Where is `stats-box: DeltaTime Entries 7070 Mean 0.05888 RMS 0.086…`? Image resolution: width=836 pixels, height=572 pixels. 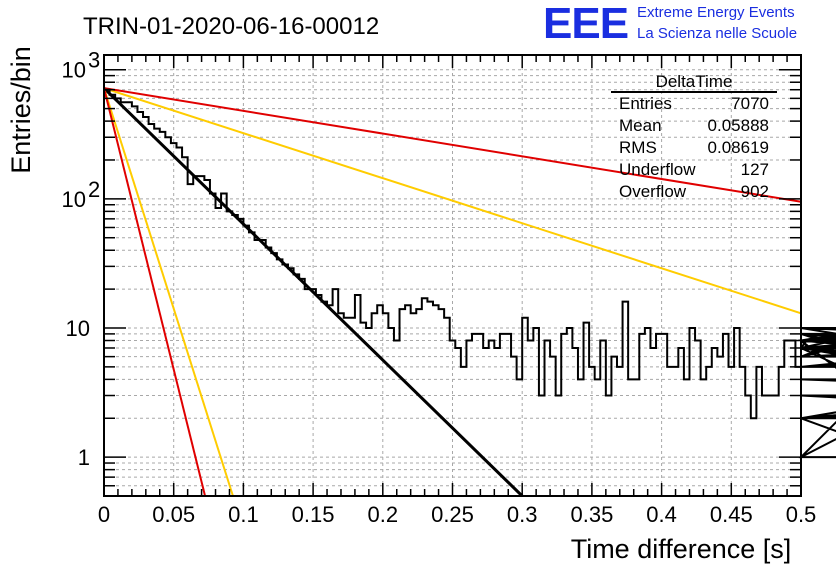 stats-box: DeltaTime Entries 7070 Mean 0.05888 RMS 0.086… is located at coordinates (694, 136).